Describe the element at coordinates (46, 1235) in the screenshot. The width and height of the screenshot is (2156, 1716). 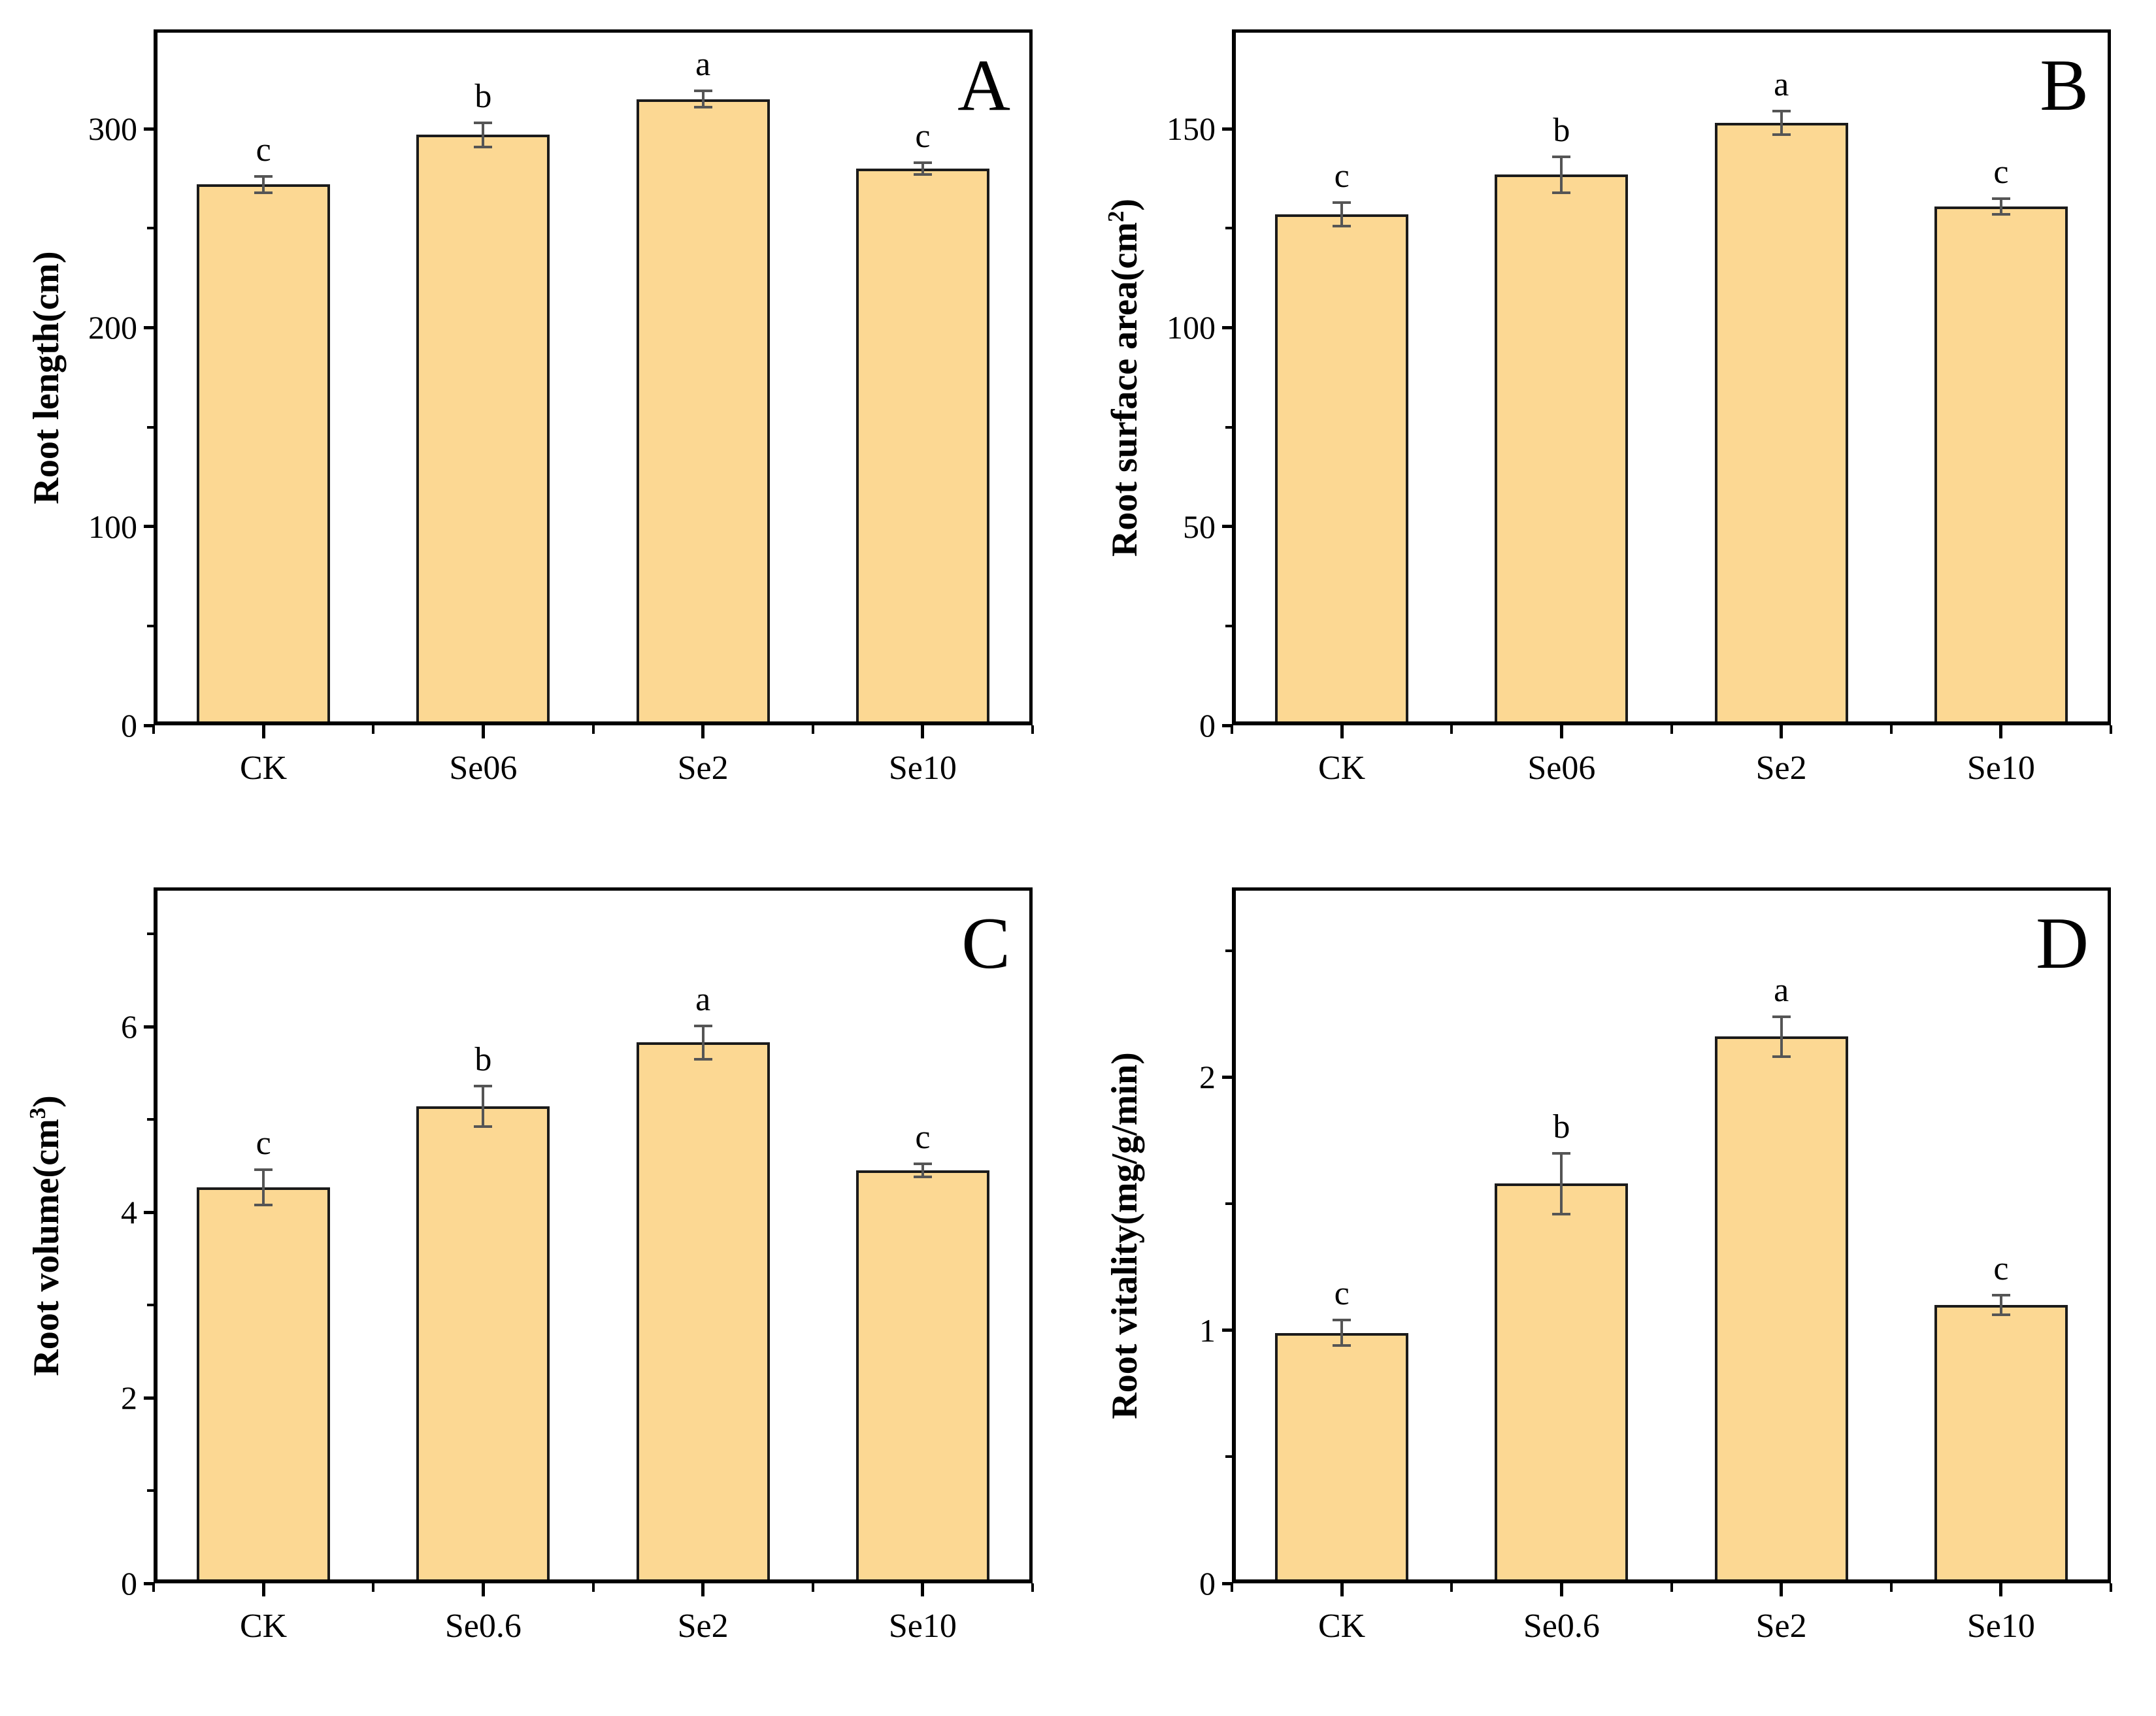
I see `y-axis-title: Root volume(cm3)` at that location.